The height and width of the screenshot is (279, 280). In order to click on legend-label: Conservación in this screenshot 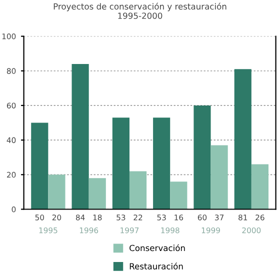, I will do `click(157, 248)`.